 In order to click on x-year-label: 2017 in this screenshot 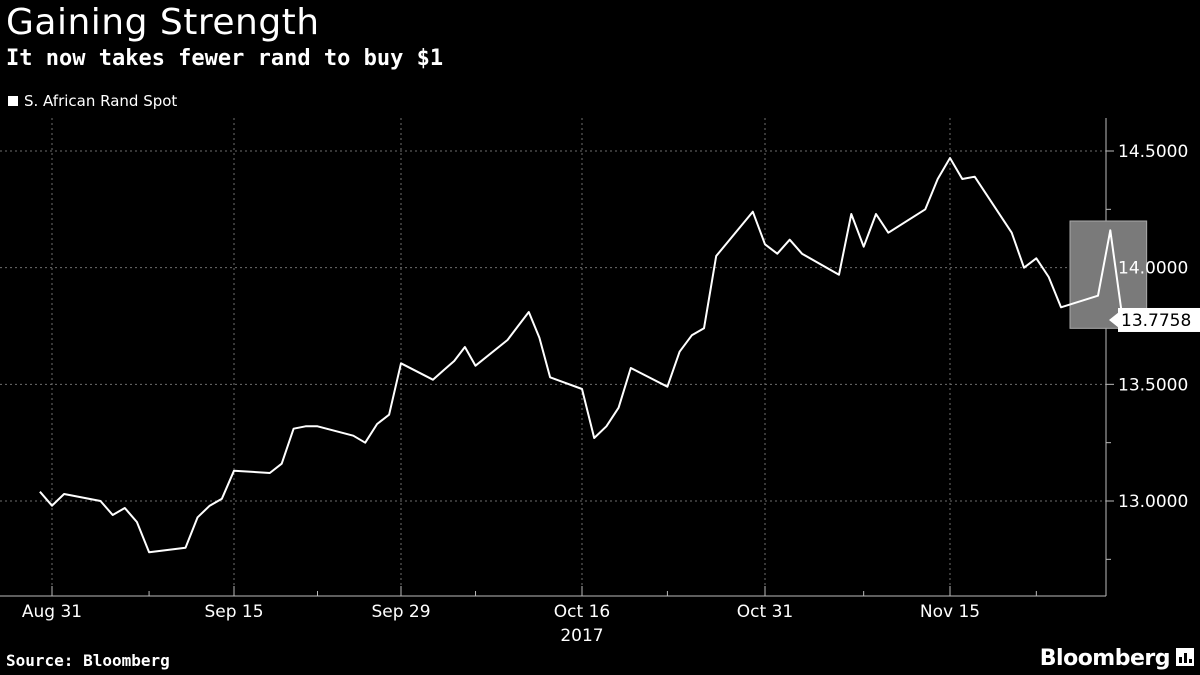, I will do `click(581, 636)`.